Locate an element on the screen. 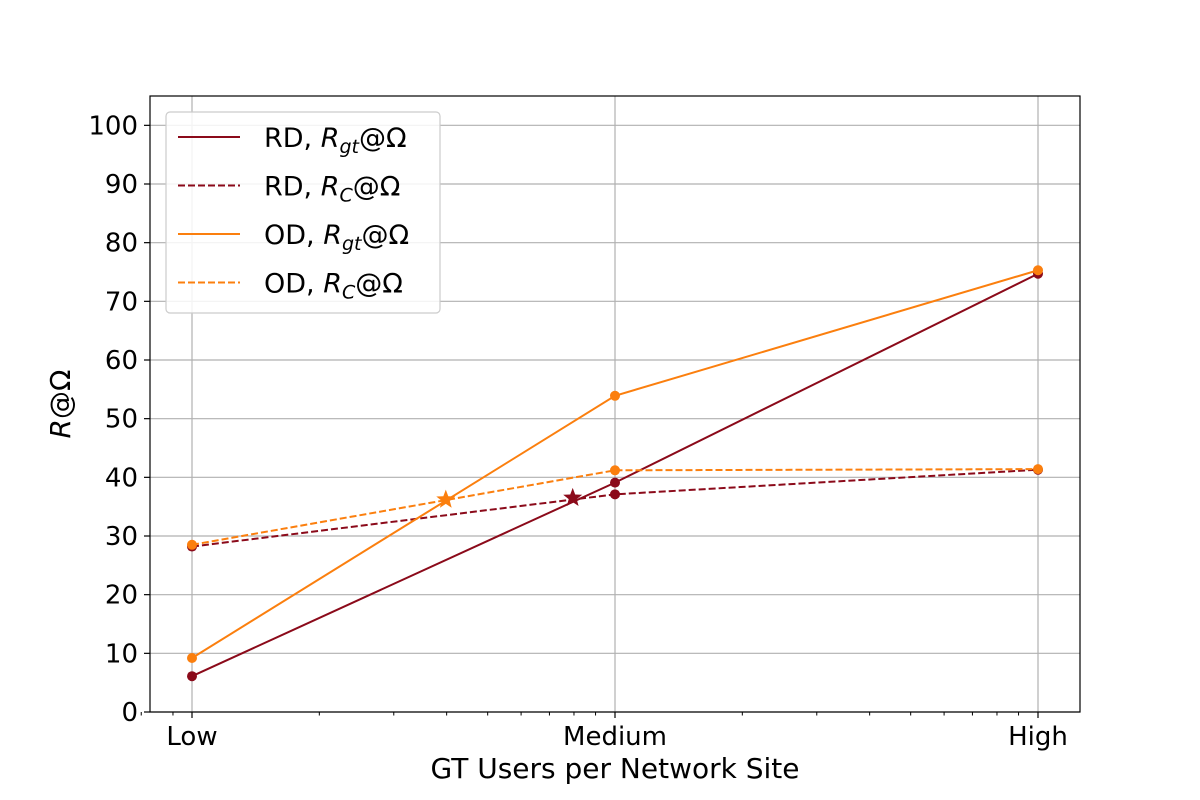  y-tick-label: 80 is located at coordinates (121, 244).